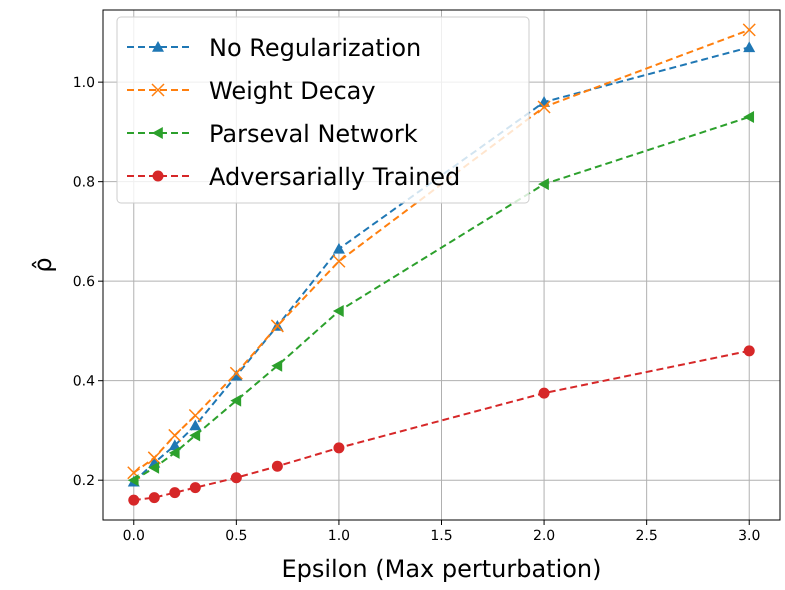 The width and height of the screenshot is (785, 590). I want to click on legend-label: Weight Decay, so click(292, 91).